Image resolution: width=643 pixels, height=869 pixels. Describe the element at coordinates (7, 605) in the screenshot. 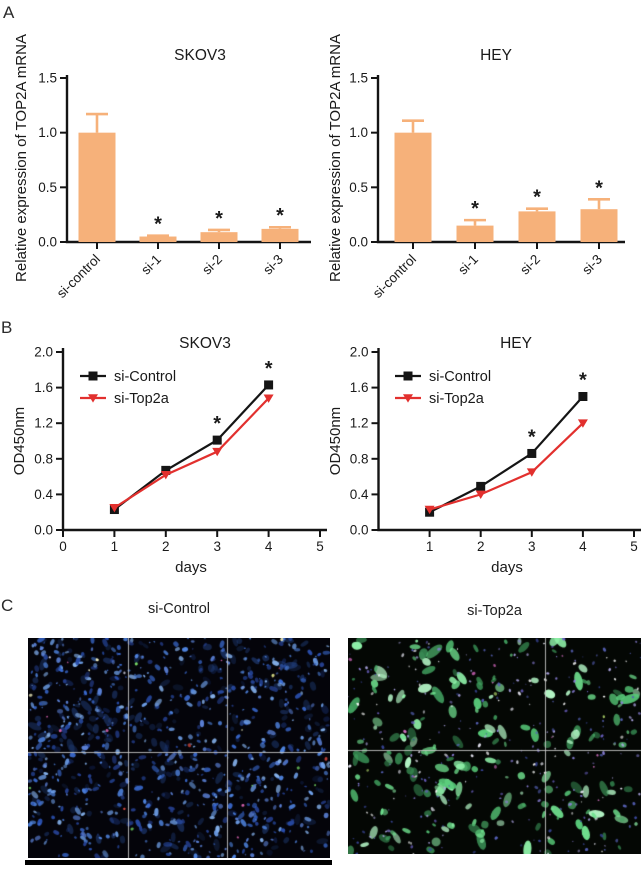

I see `panel-c-label: C` at that location.